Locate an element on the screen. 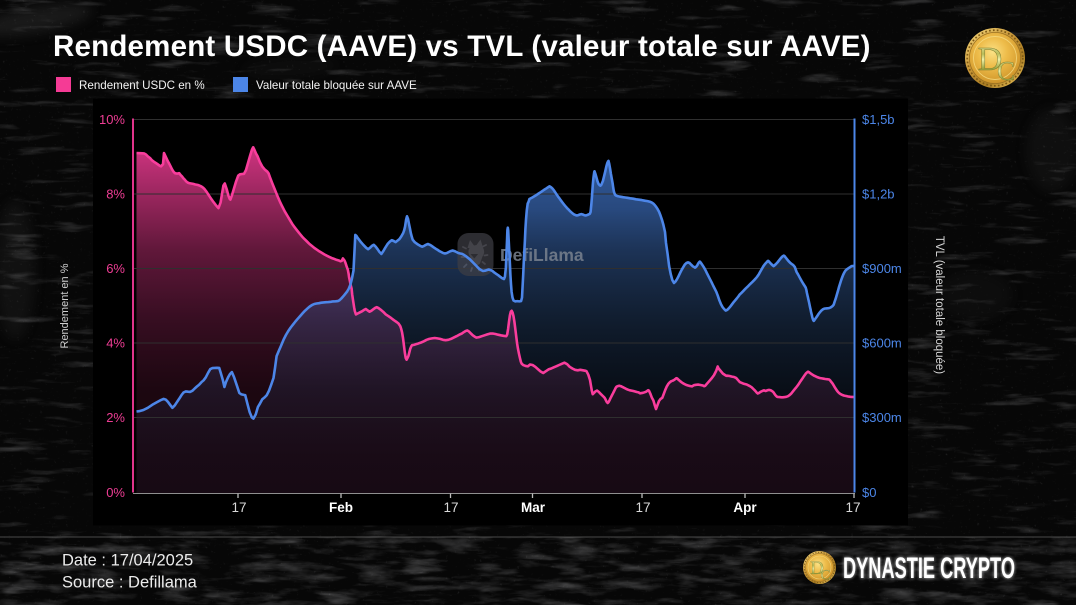  svg-text: $300m is located at coordinates (882, 417).